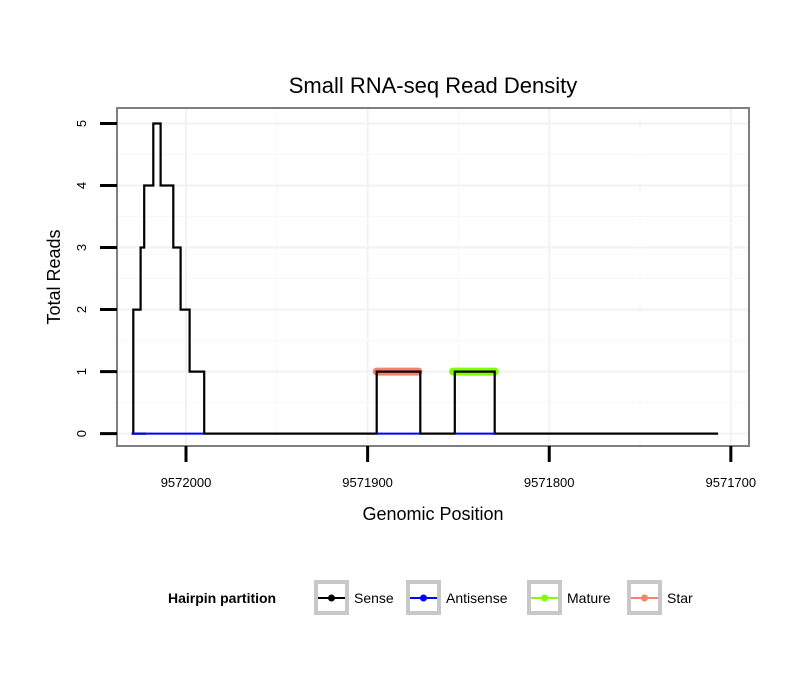  What do you see at coordinates (81, 371) in the screenshot?
I see `y-tick-label-1: 1` at bounding box center [81, 371].